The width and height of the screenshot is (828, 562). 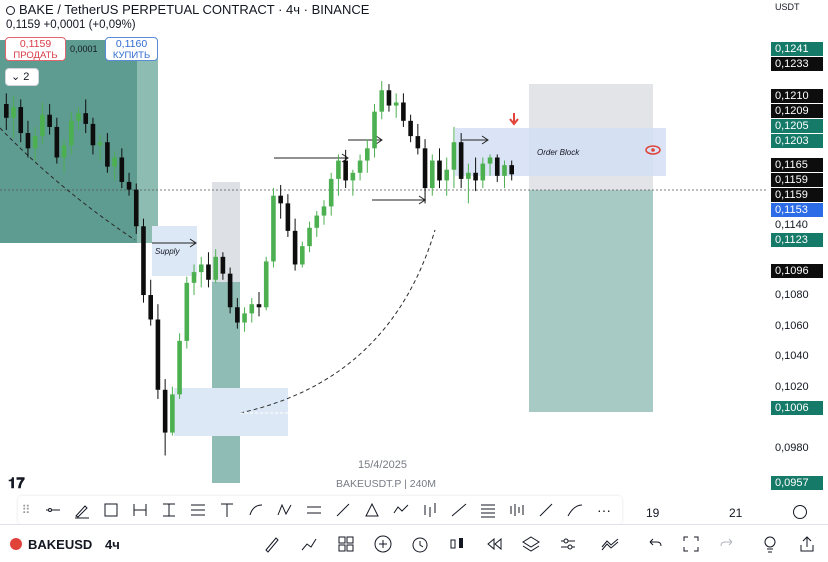 I want to click on time-label-21: 21, so click(x=736, y=513).